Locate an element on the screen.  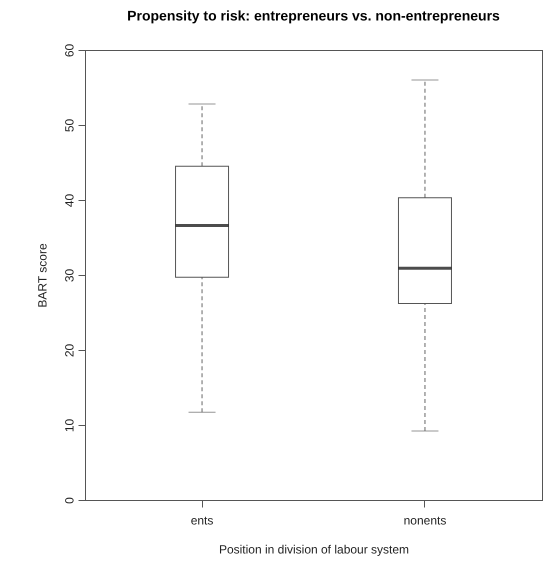
y-tick-label: 30 is located at coordinates (69, 275).